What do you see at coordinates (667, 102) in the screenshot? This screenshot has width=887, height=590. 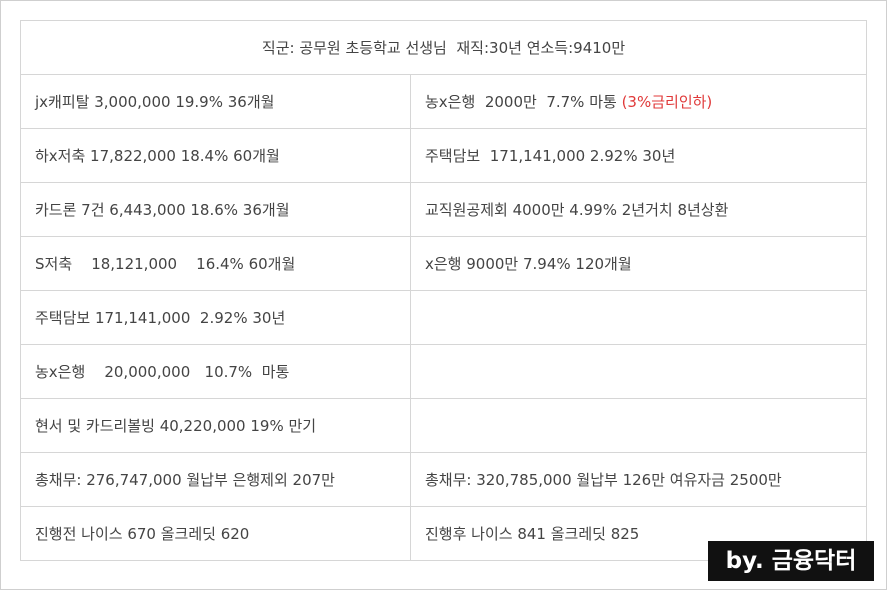 I see `rate-cut-note: (3%금리인하)` at bounding box center [667, 102].